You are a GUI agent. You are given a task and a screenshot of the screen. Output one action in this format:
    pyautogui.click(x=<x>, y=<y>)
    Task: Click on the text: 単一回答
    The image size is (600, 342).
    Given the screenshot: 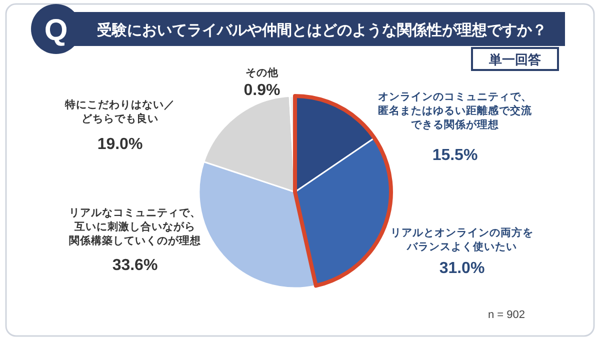 What is the action you would take?
    pyautogui.click(x=514, y=59)
    